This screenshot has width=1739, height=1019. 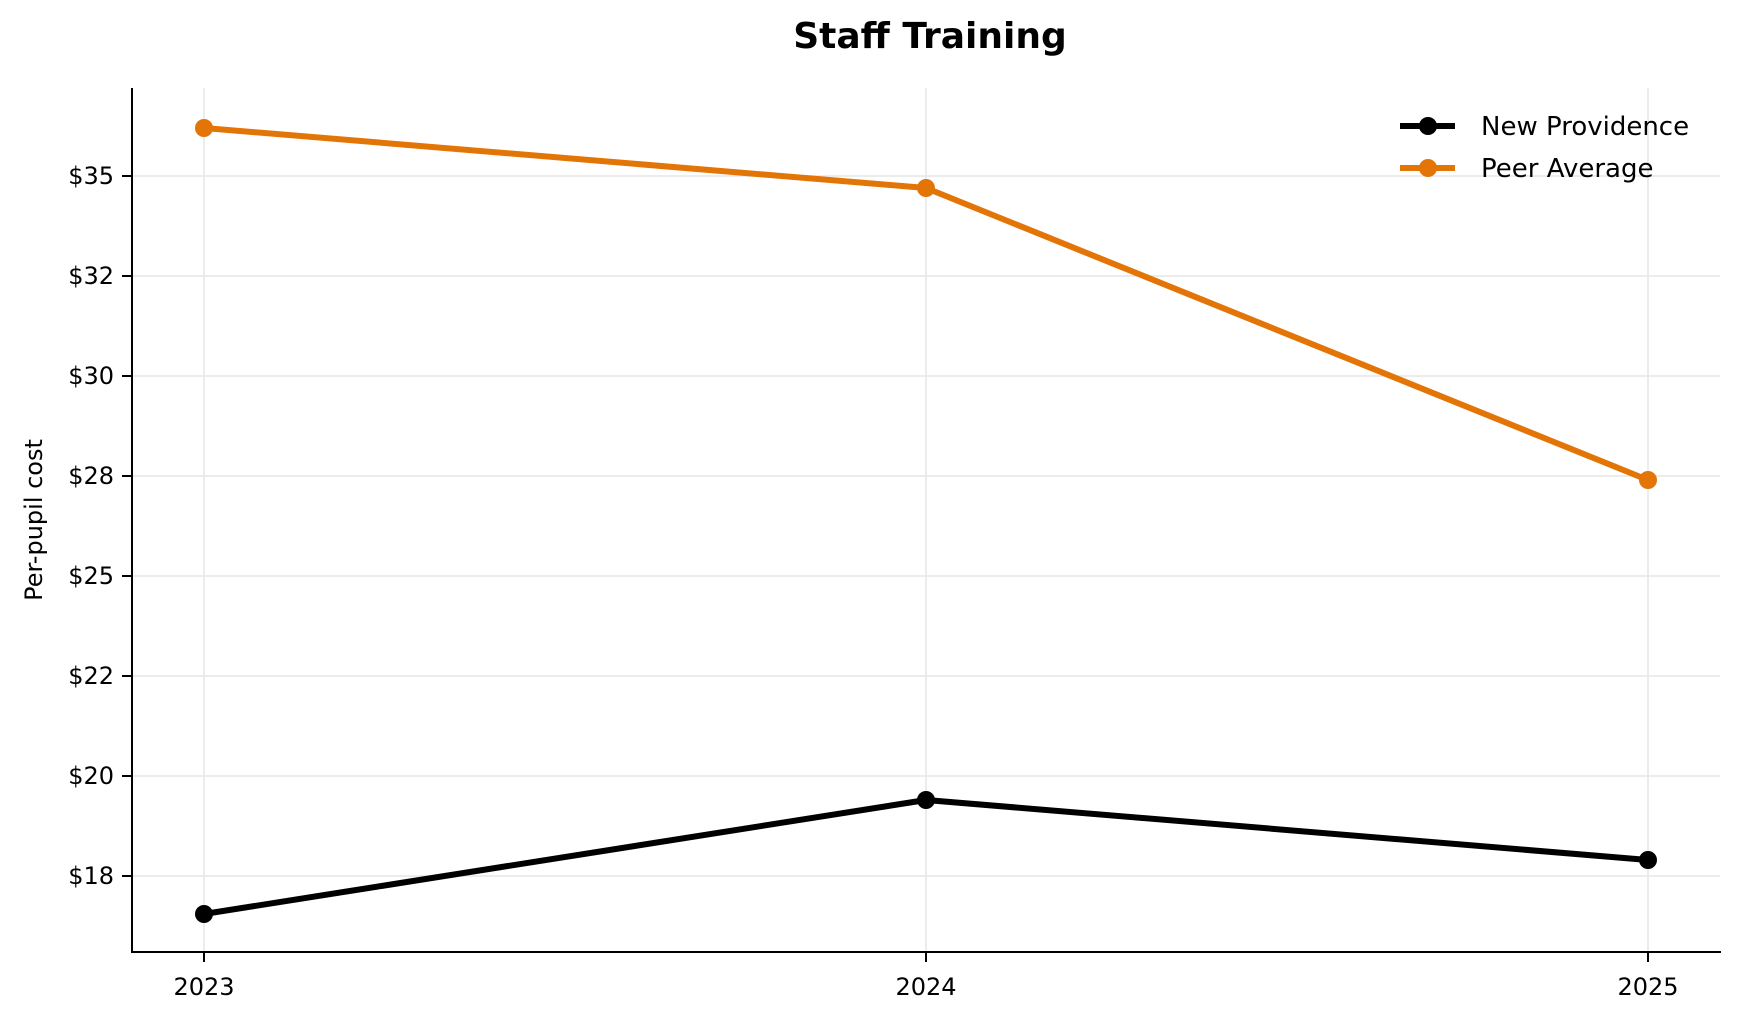 What do you see at coordinates (1544, 148) in the screenshot?
I see `legend: New Providence Peer Average` at bounding box center [1544, 148].